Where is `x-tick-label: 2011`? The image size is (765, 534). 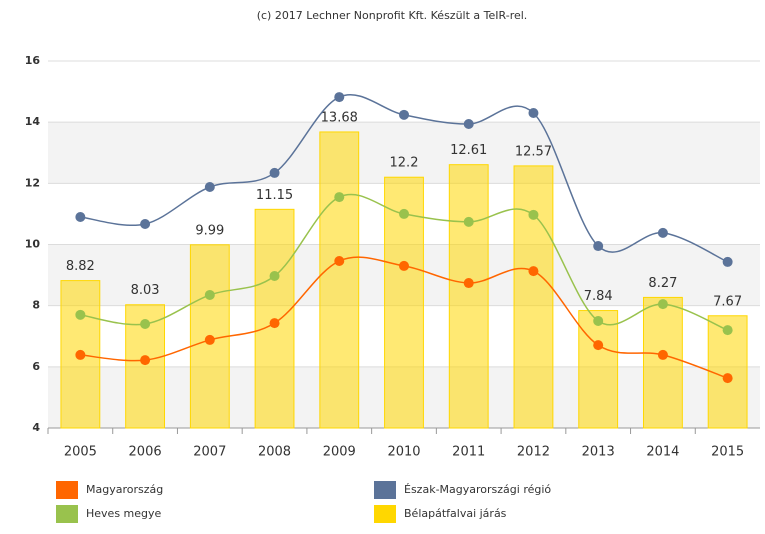 x-tick-label: 2011 is located at coordinates (468, 452).